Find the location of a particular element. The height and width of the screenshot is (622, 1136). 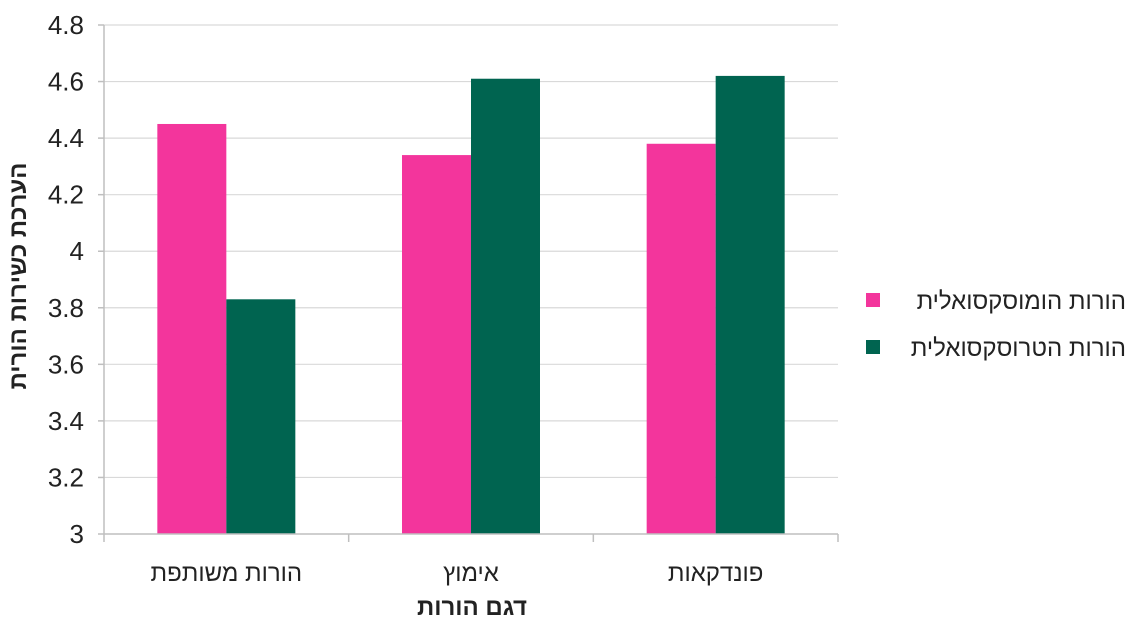

y-axis-title: הערכת כשירות הורית is located at coordinates (18, 276).